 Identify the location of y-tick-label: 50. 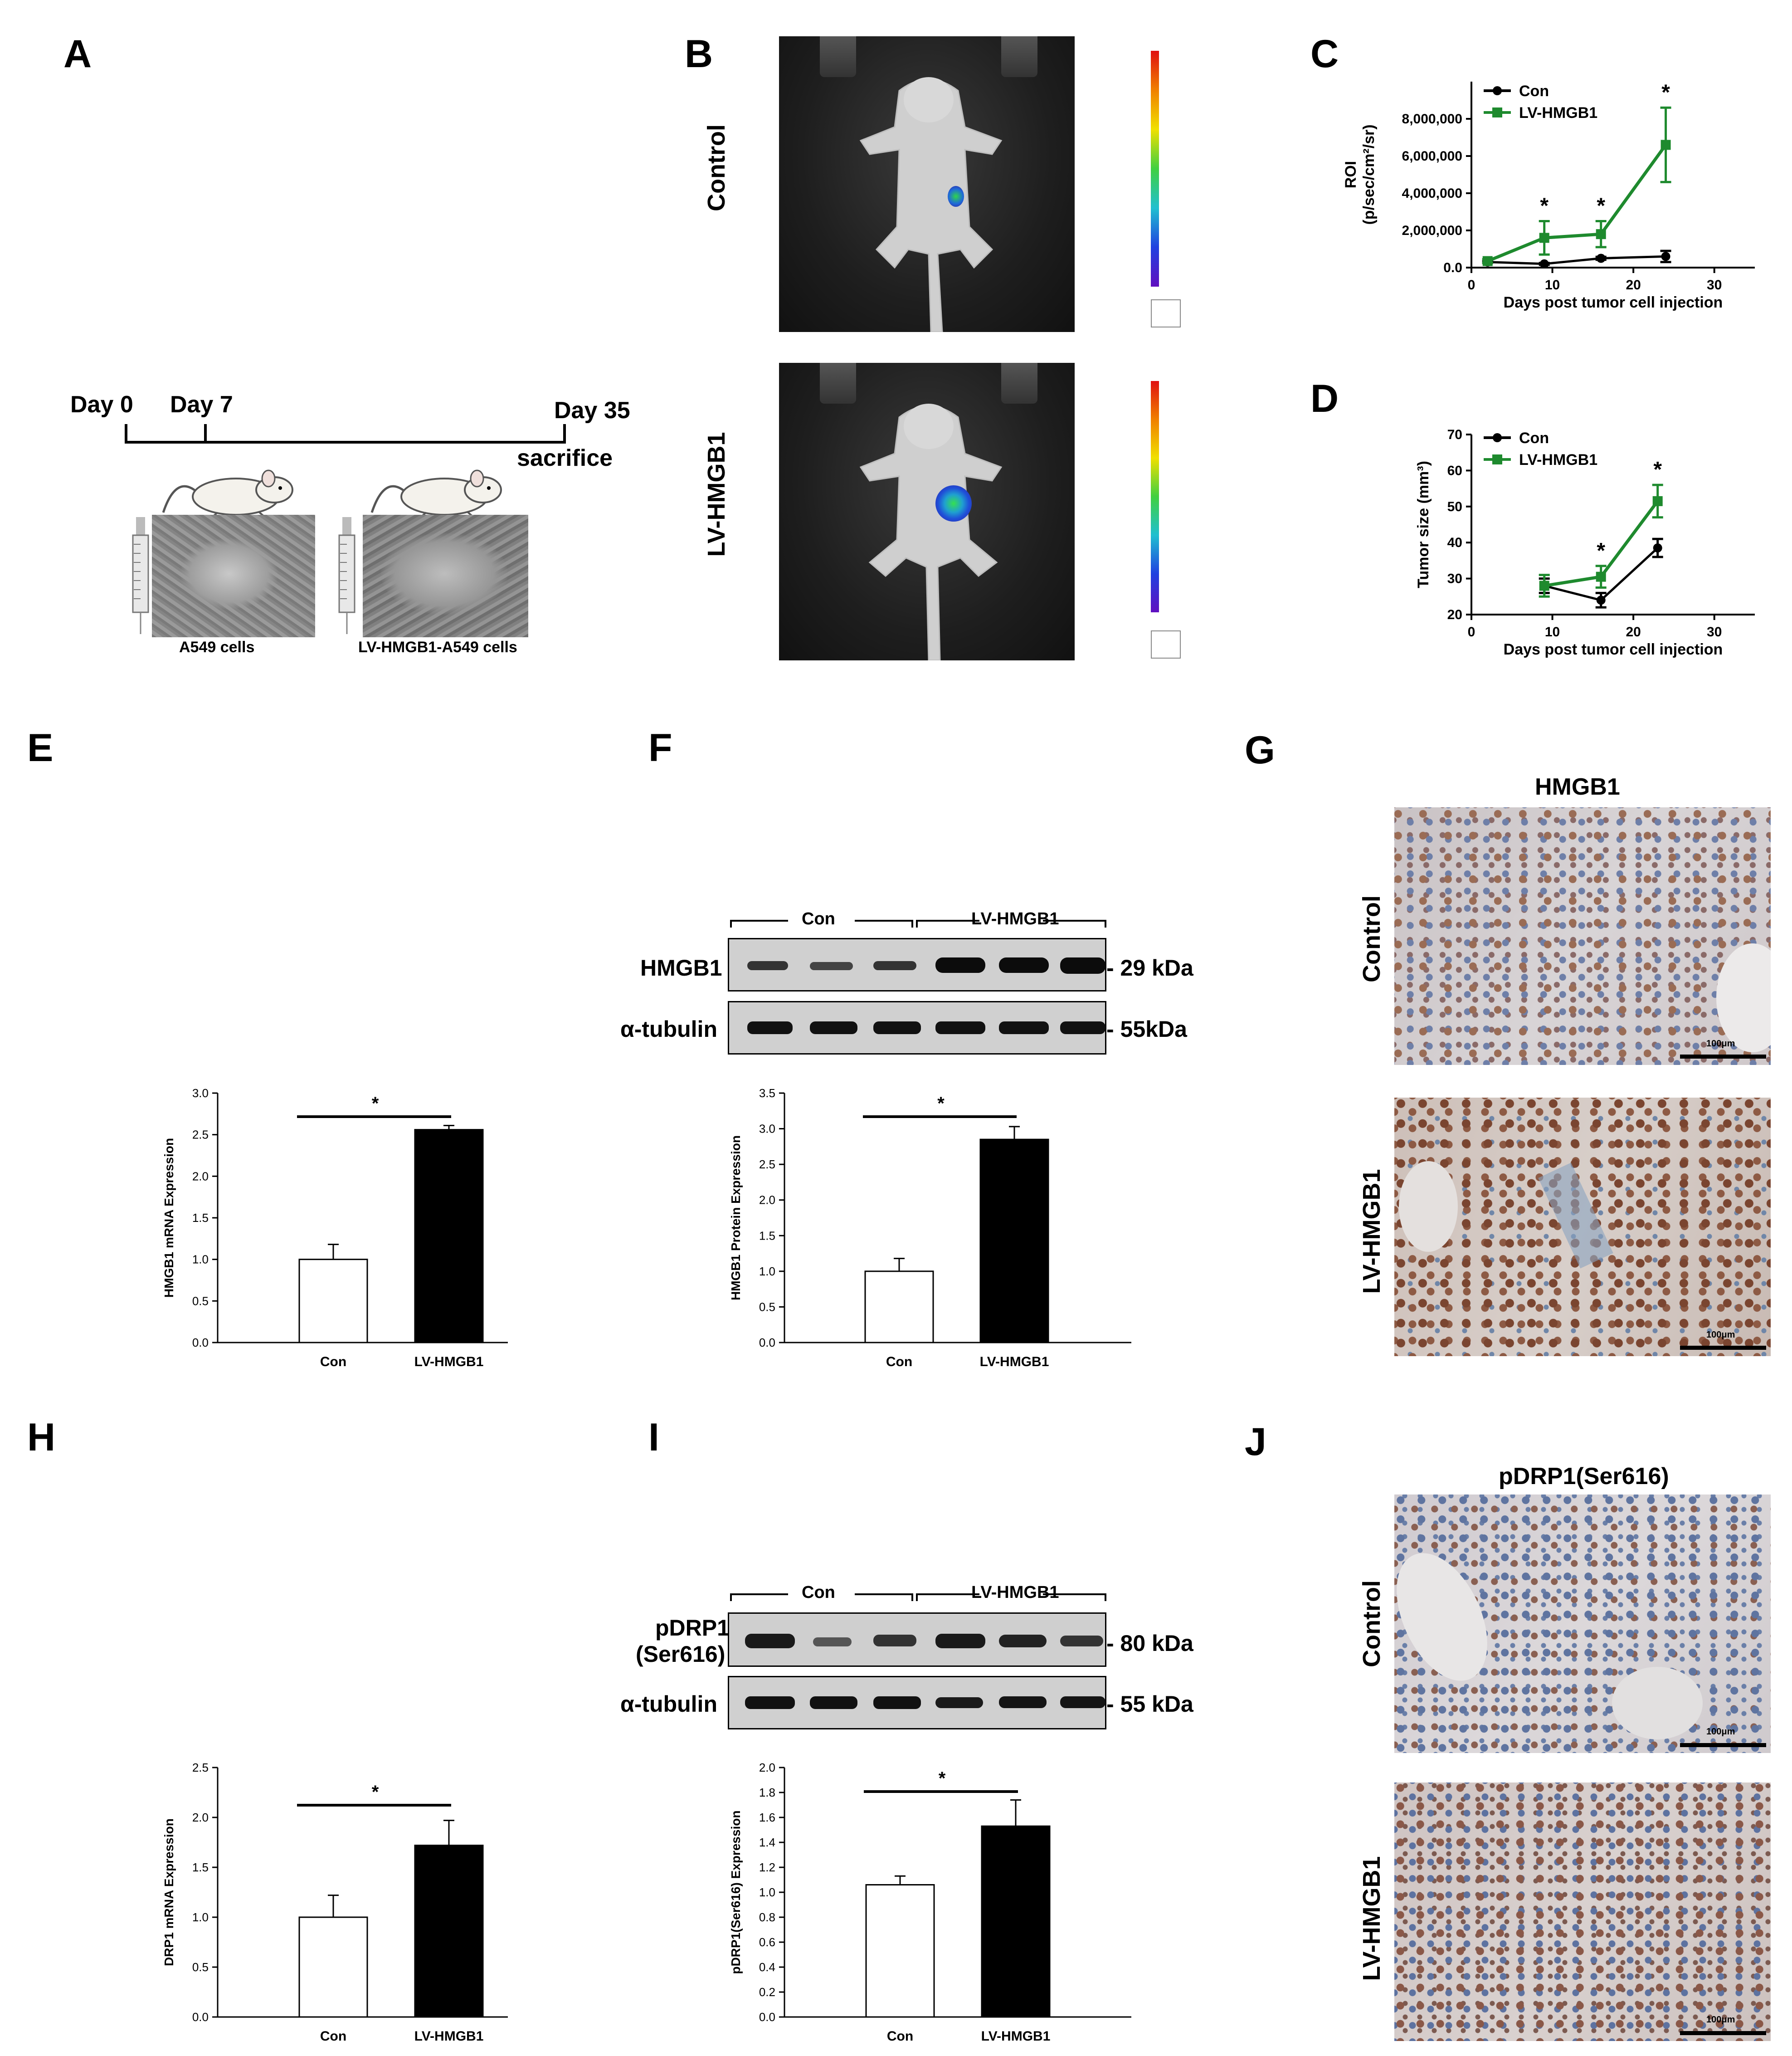
(1454, 507).